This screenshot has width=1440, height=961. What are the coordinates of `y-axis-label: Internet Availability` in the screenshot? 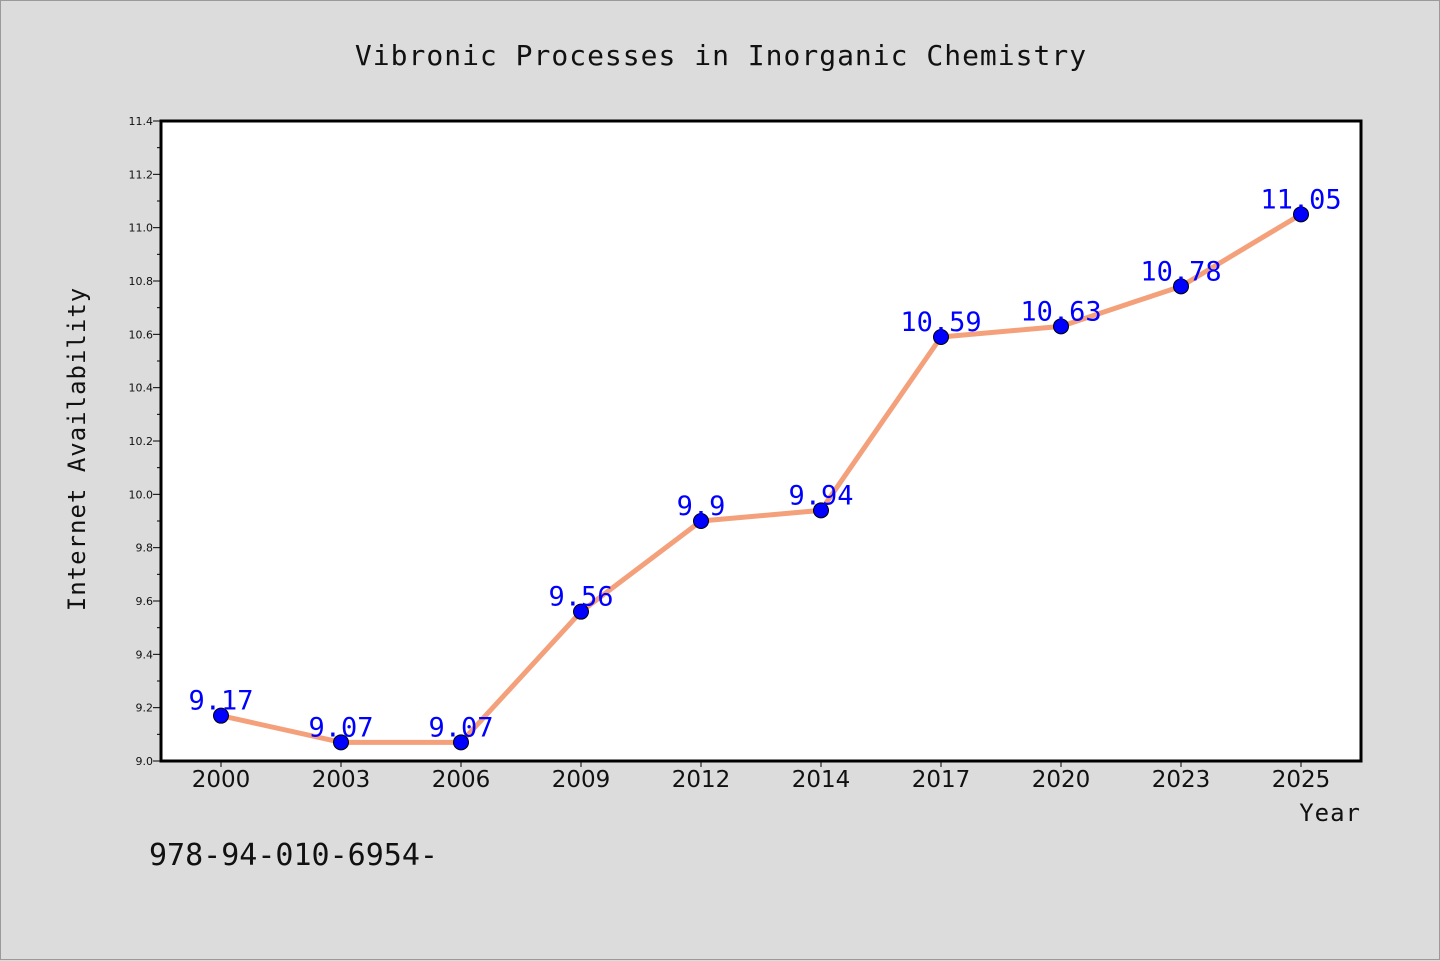 It's located at (77, 449).